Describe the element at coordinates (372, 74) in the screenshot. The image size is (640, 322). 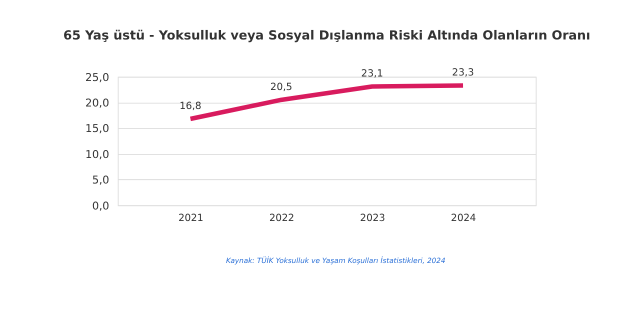
I see `data-label: 23,1` at that location.